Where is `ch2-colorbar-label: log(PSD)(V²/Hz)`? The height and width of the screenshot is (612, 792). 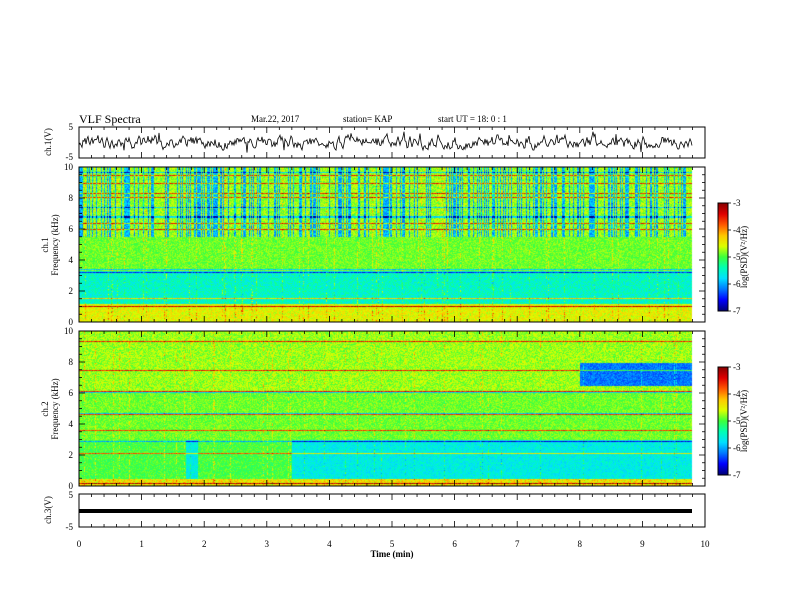
ch2-colorbar-label: log(PSD)(V²/Hz) is located at coordinates (744, 421).